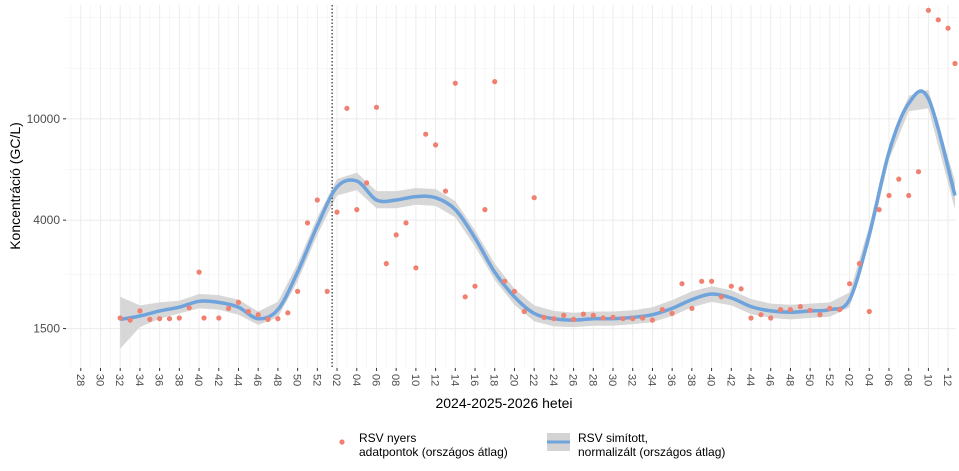 The image size is (959, 471). Describe the element at coordinates (100, 380) in the screenshot. I see `x-tick-label: 30` at that location.